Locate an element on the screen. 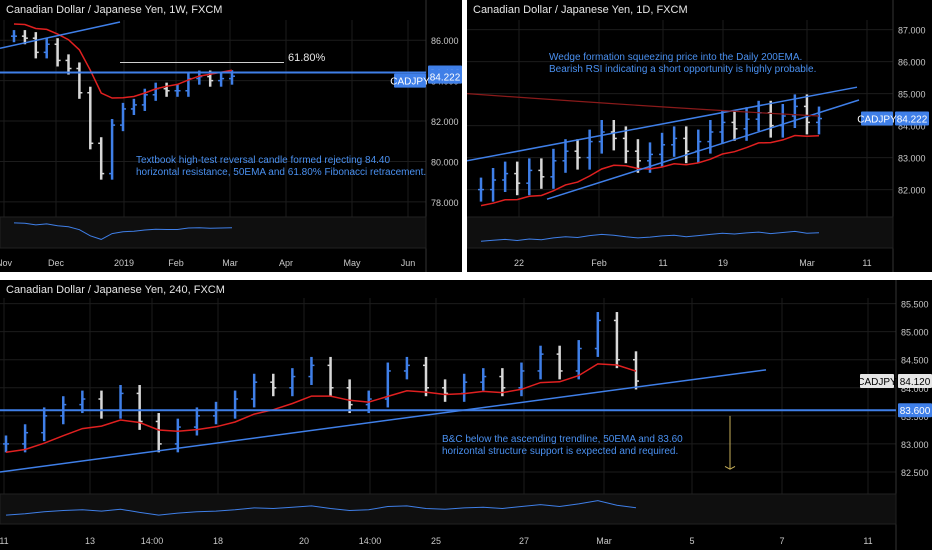 The height and width of the screenshot is (550, 932). y-tick-label: 85.500 is located at coordinates (915, 305).